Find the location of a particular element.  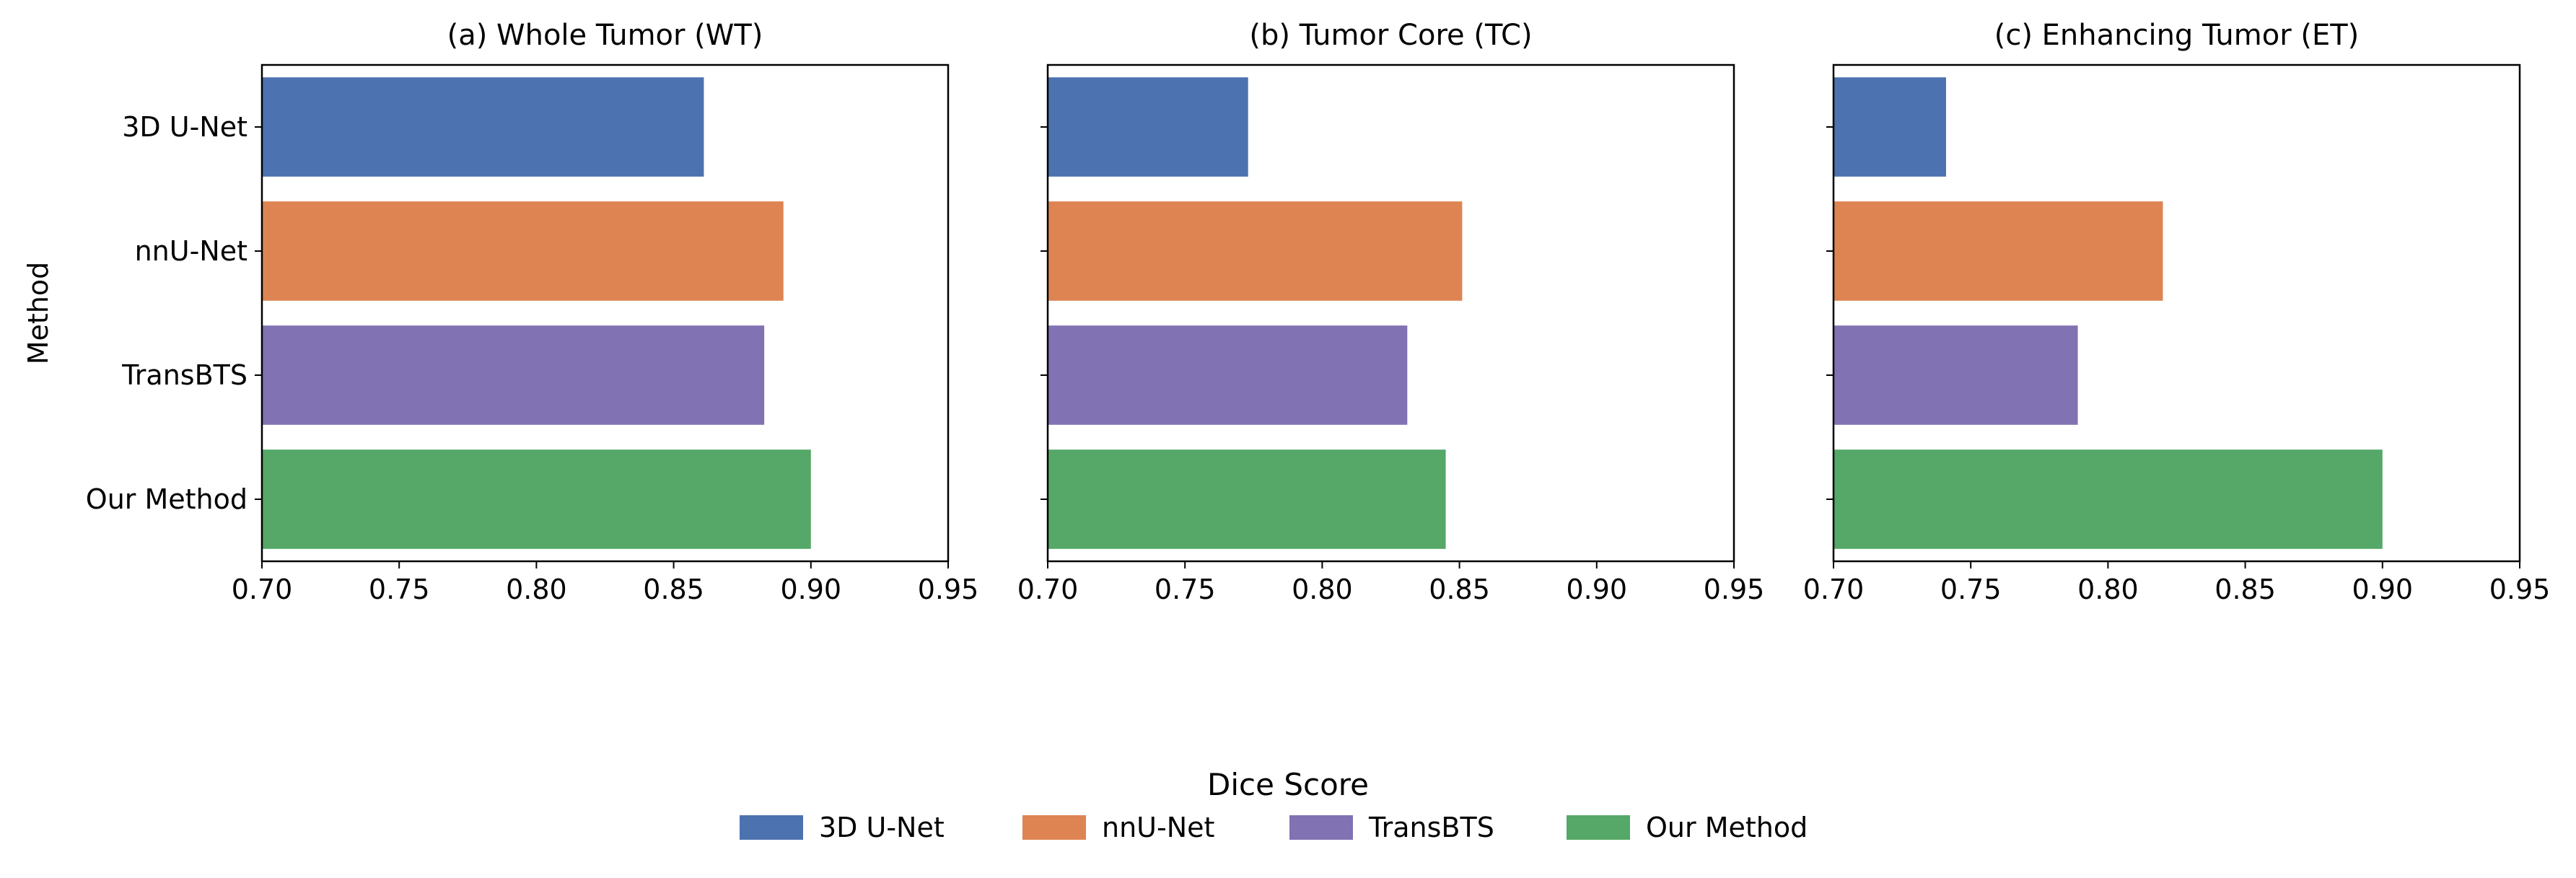

bar-3-nnu-net is located at coordinates (1998, 251).